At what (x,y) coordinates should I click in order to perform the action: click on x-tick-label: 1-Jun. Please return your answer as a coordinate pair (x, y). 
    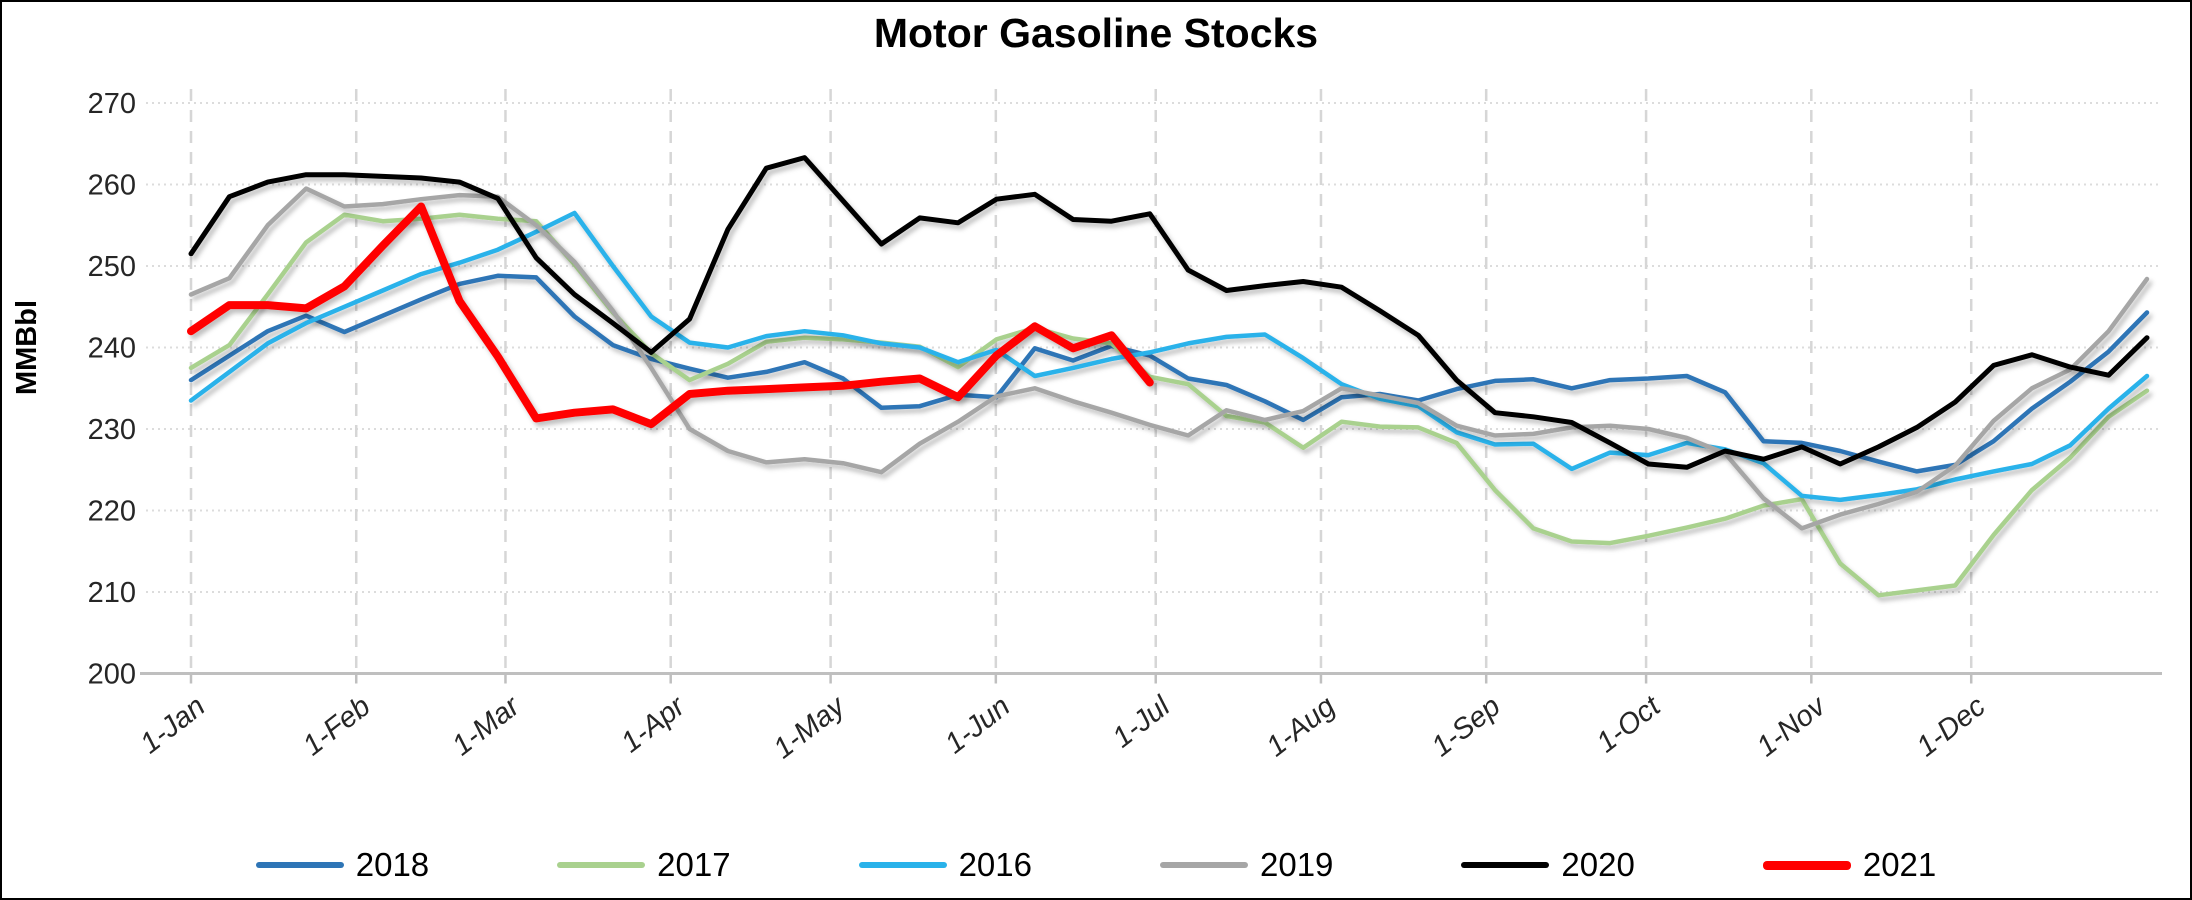
    Looking at the image, I should click on (977, 725).